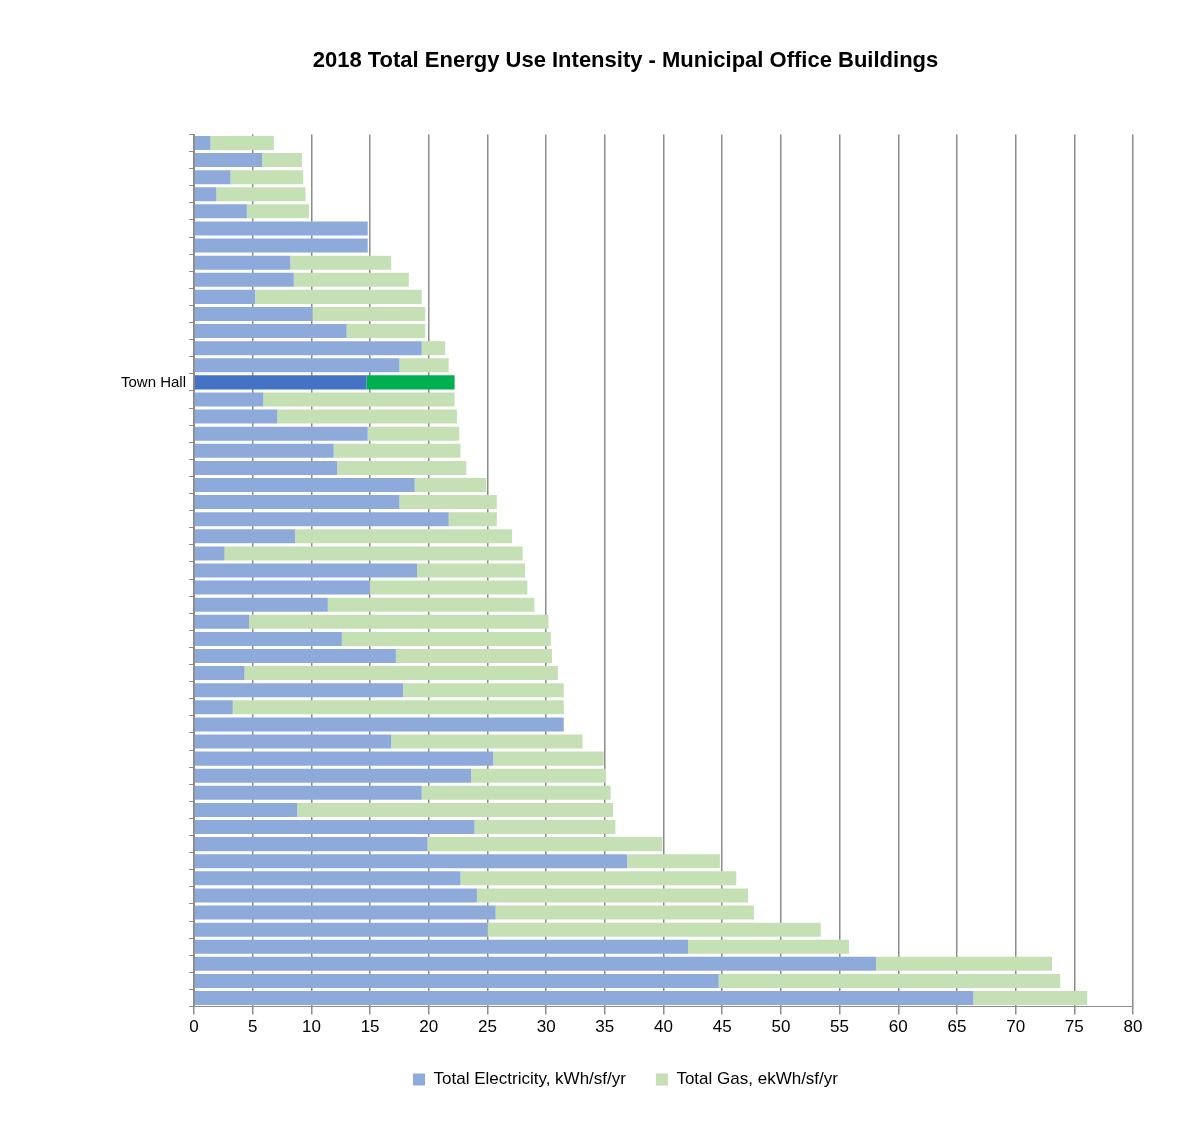 The height and width of the screenshot is (1126, 1185). Describe the element at coordinates (194, 1027) in the screenshot. I see `x-tick-label: 0` at that location.